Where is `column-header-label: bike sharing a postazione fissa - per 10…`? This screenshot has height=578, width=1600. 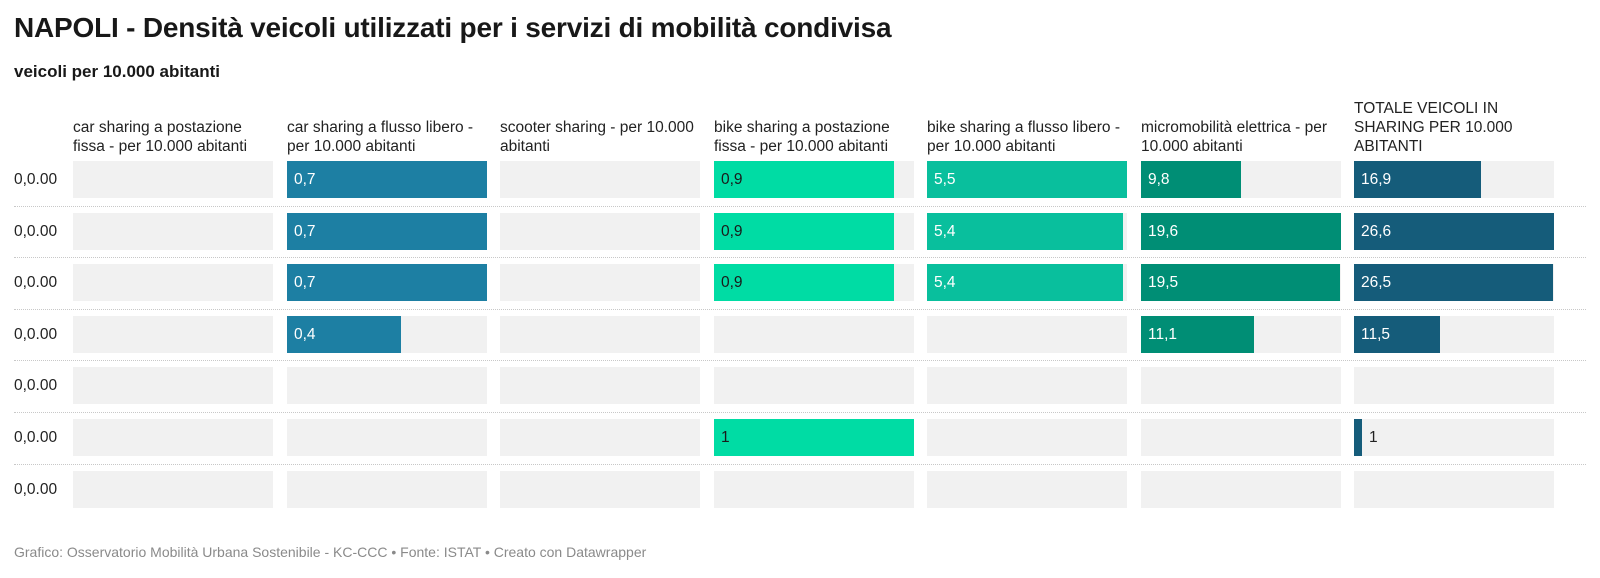 column-header-label: bike sharing a postazione fissa - per 10… is located at coordinates (802, 137).